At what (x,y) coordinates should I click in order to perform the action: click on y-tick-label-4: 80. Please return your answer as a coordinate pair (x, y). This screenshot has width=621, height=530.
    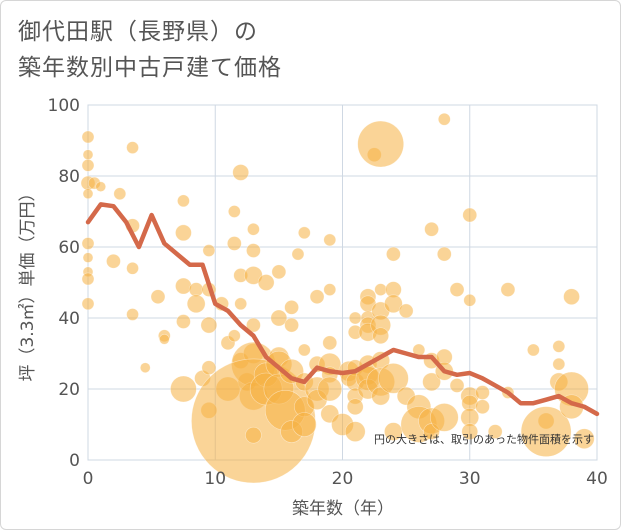
    Looking at the image, I should click on (69, 177).